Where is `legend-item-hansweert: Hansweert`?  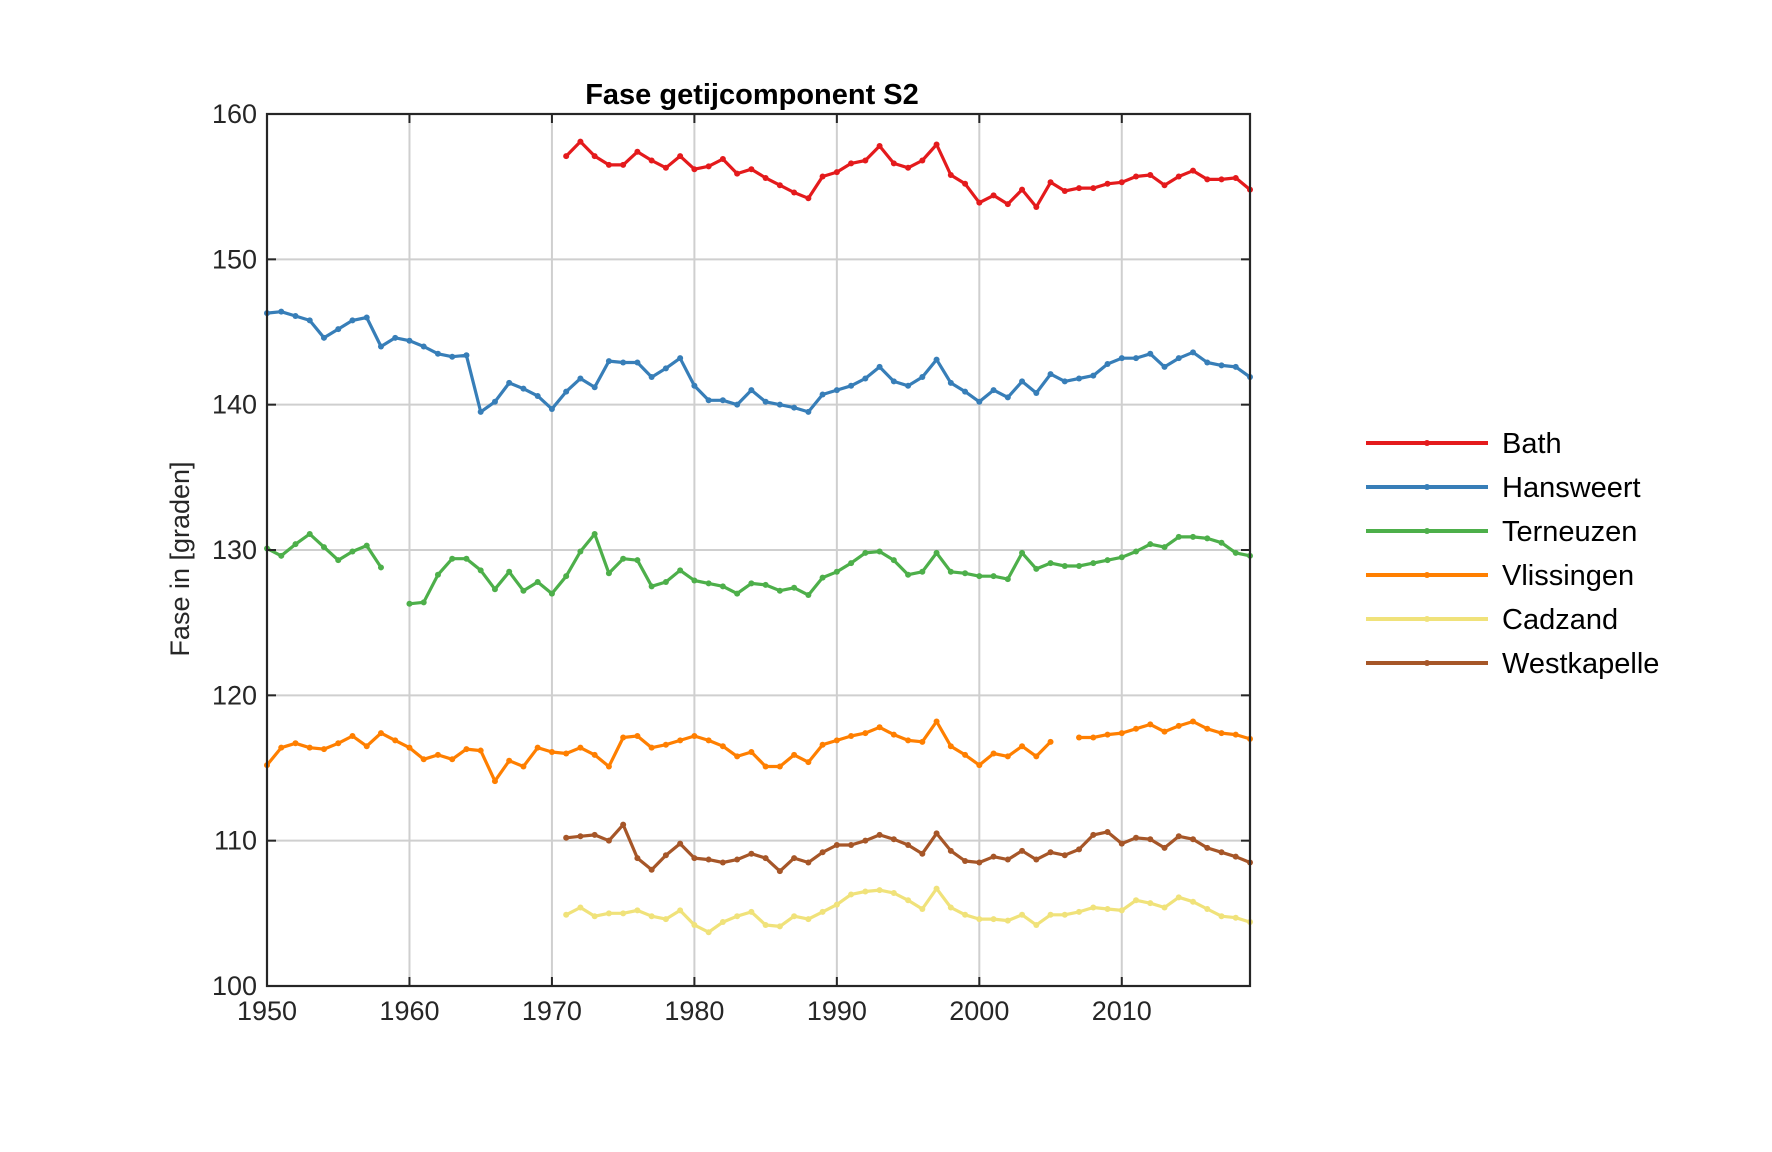
legend-item-hansweert: Hansweert is located at coordinates (1503, 488).